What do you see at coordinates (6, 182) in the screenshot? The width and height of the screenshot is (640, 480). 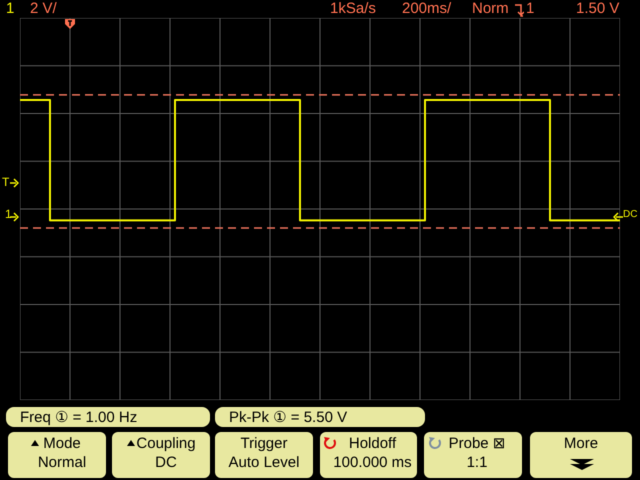 I see `text: T` at bounding box center [6, 182].